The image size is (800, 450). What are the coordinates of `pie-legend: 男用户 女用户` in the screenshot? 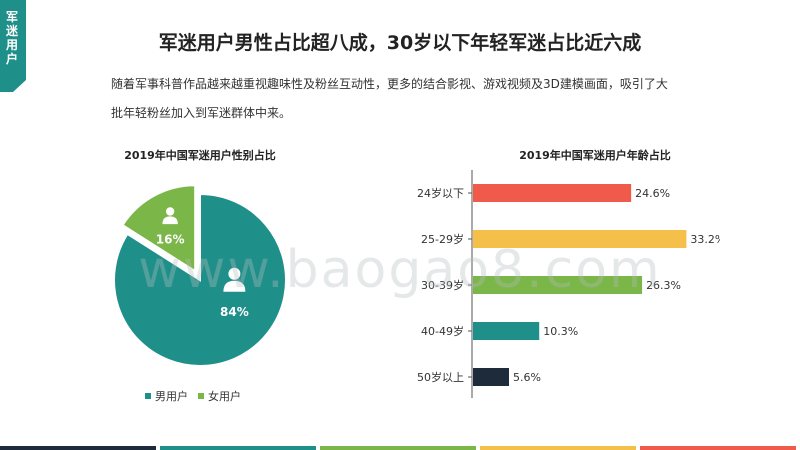 It's located at (193, 396).